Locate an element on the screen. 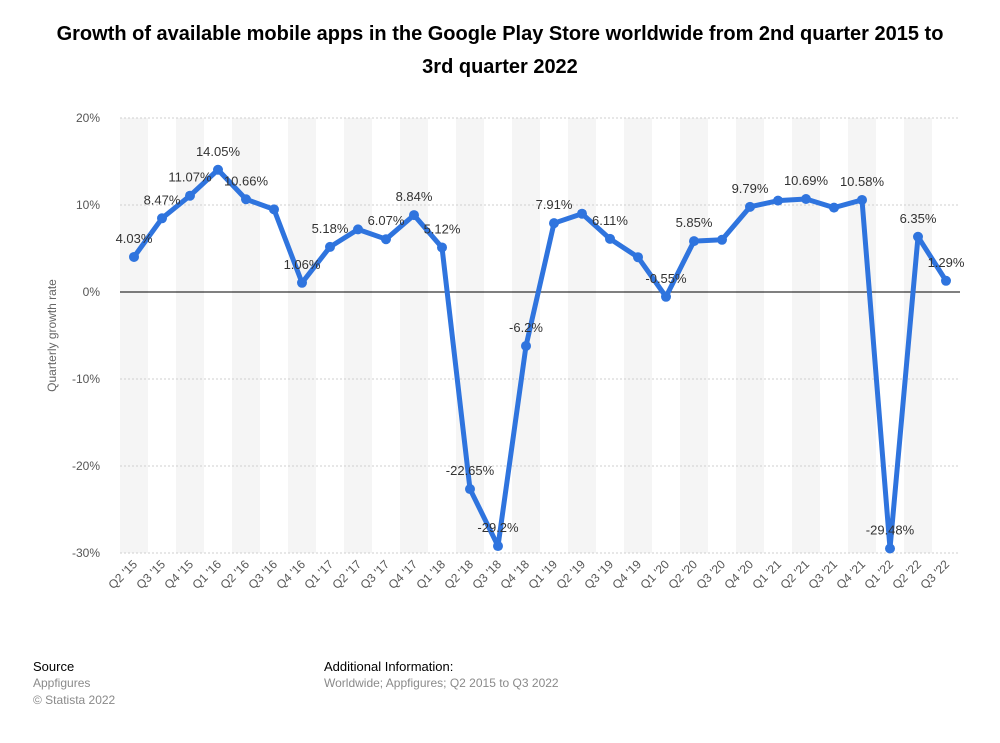 This screenshot has width=1000, height=743. x-tick-label: Q4 '21 is located at coordinates (850, 574).